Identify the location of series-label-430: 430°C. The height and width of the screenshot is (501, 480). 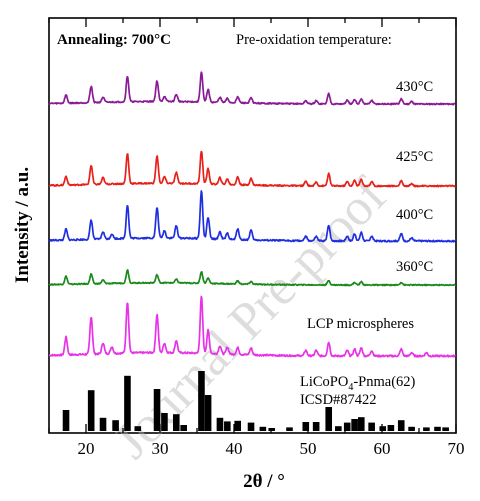
(414, 87).